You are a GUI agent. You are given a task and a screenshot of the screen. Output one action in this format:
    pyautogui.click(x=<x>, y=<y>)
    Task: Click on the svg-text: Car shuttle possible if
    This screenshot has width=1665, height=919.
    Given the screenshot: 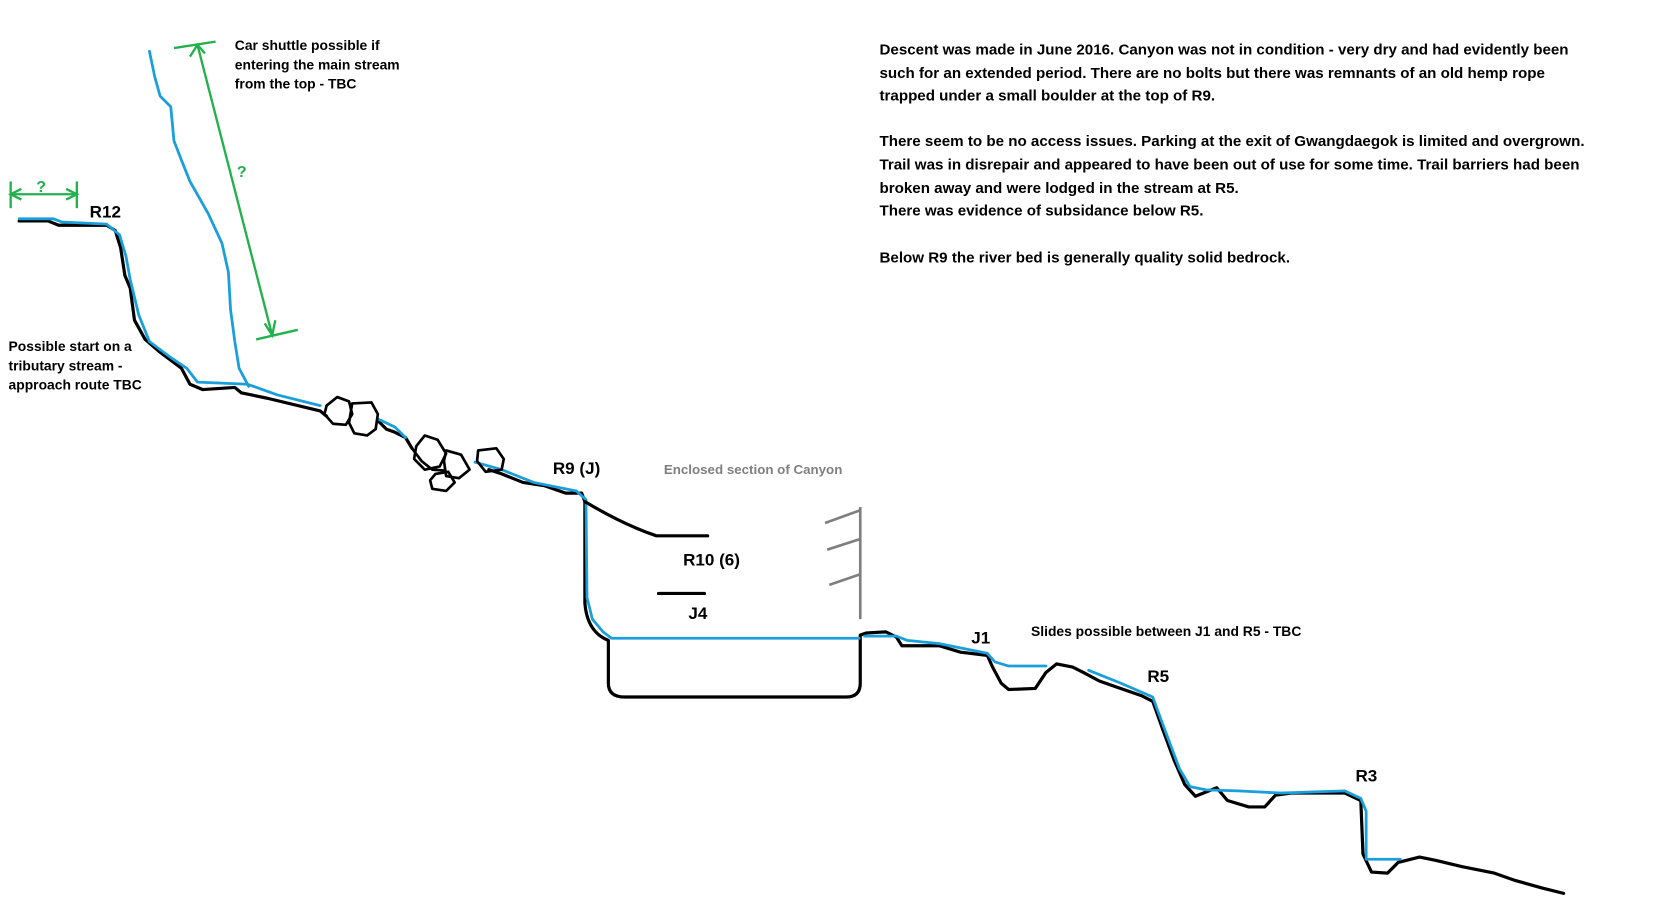 What is the action you would take?
    pyautogui.click(x=307, y=45)
    